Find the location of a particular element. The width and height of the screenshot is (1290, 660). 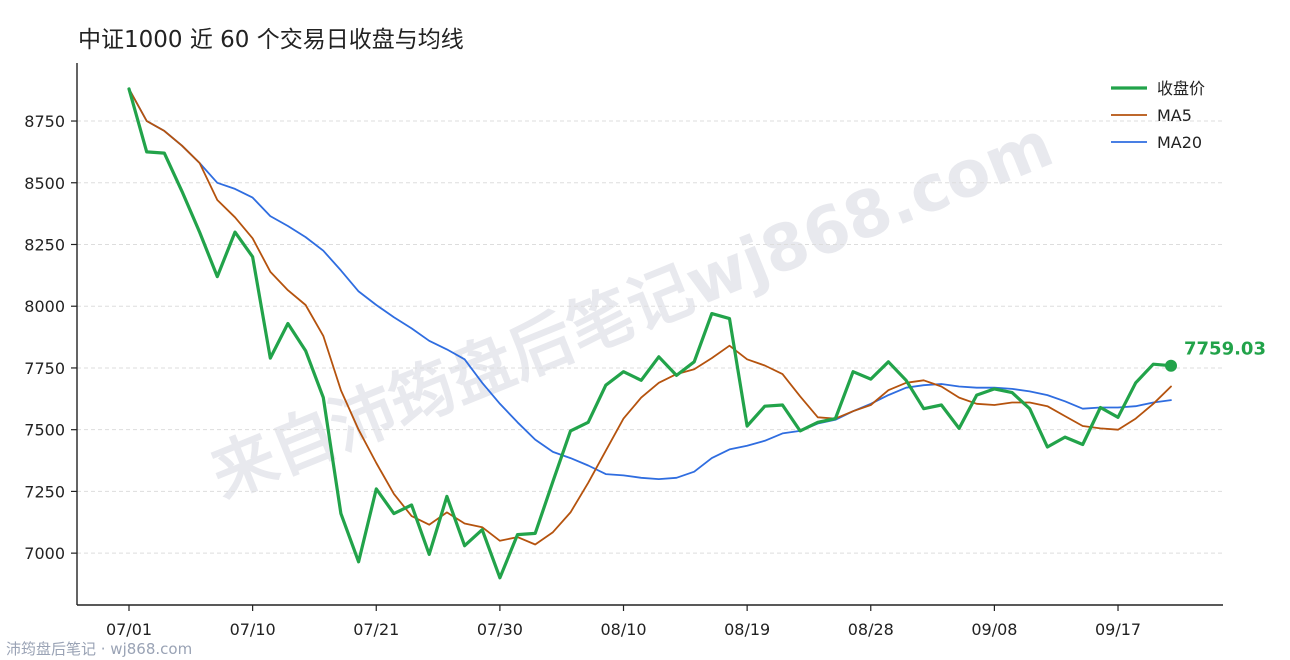

y-tick-label: 8000 is located at coordinates (44, 306).